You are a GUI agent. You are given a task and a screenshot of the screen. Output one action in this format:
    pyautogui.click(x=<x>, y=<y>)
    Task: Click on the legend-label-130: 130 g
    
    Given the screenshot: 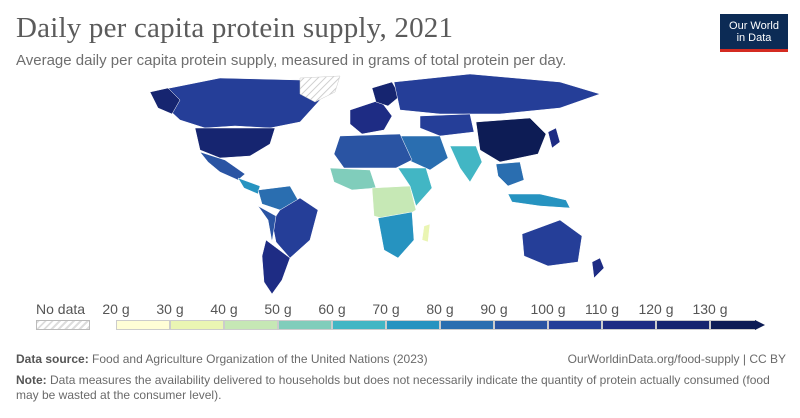 What is the action you would take?
    pyautogui.click(x=710, y=309)
    